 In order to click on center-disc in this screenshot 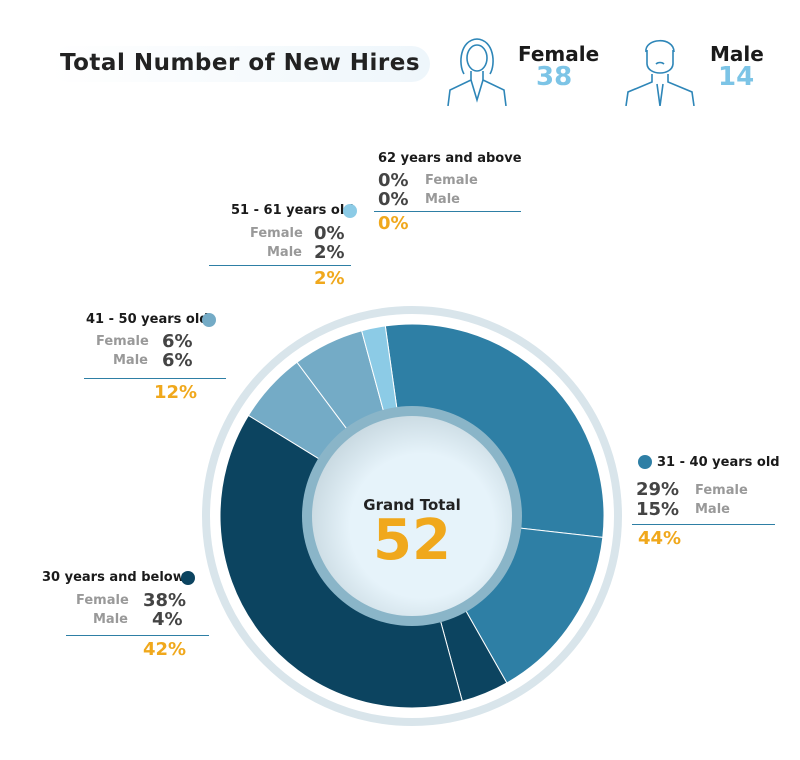, I will do `click(412, 516)`.